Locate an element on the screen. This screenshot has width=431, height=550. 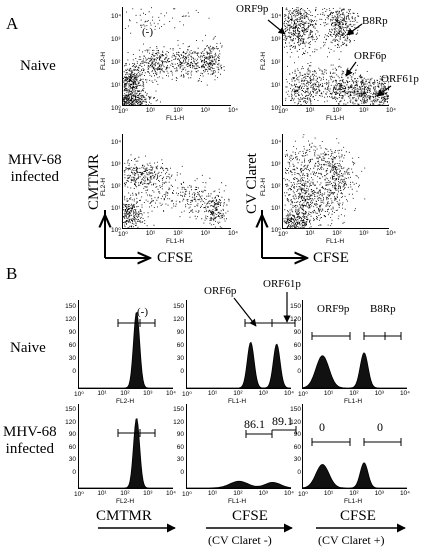
naive-cmtmr-scatter-cluster-1-dots is located at coordinates (157, 71).